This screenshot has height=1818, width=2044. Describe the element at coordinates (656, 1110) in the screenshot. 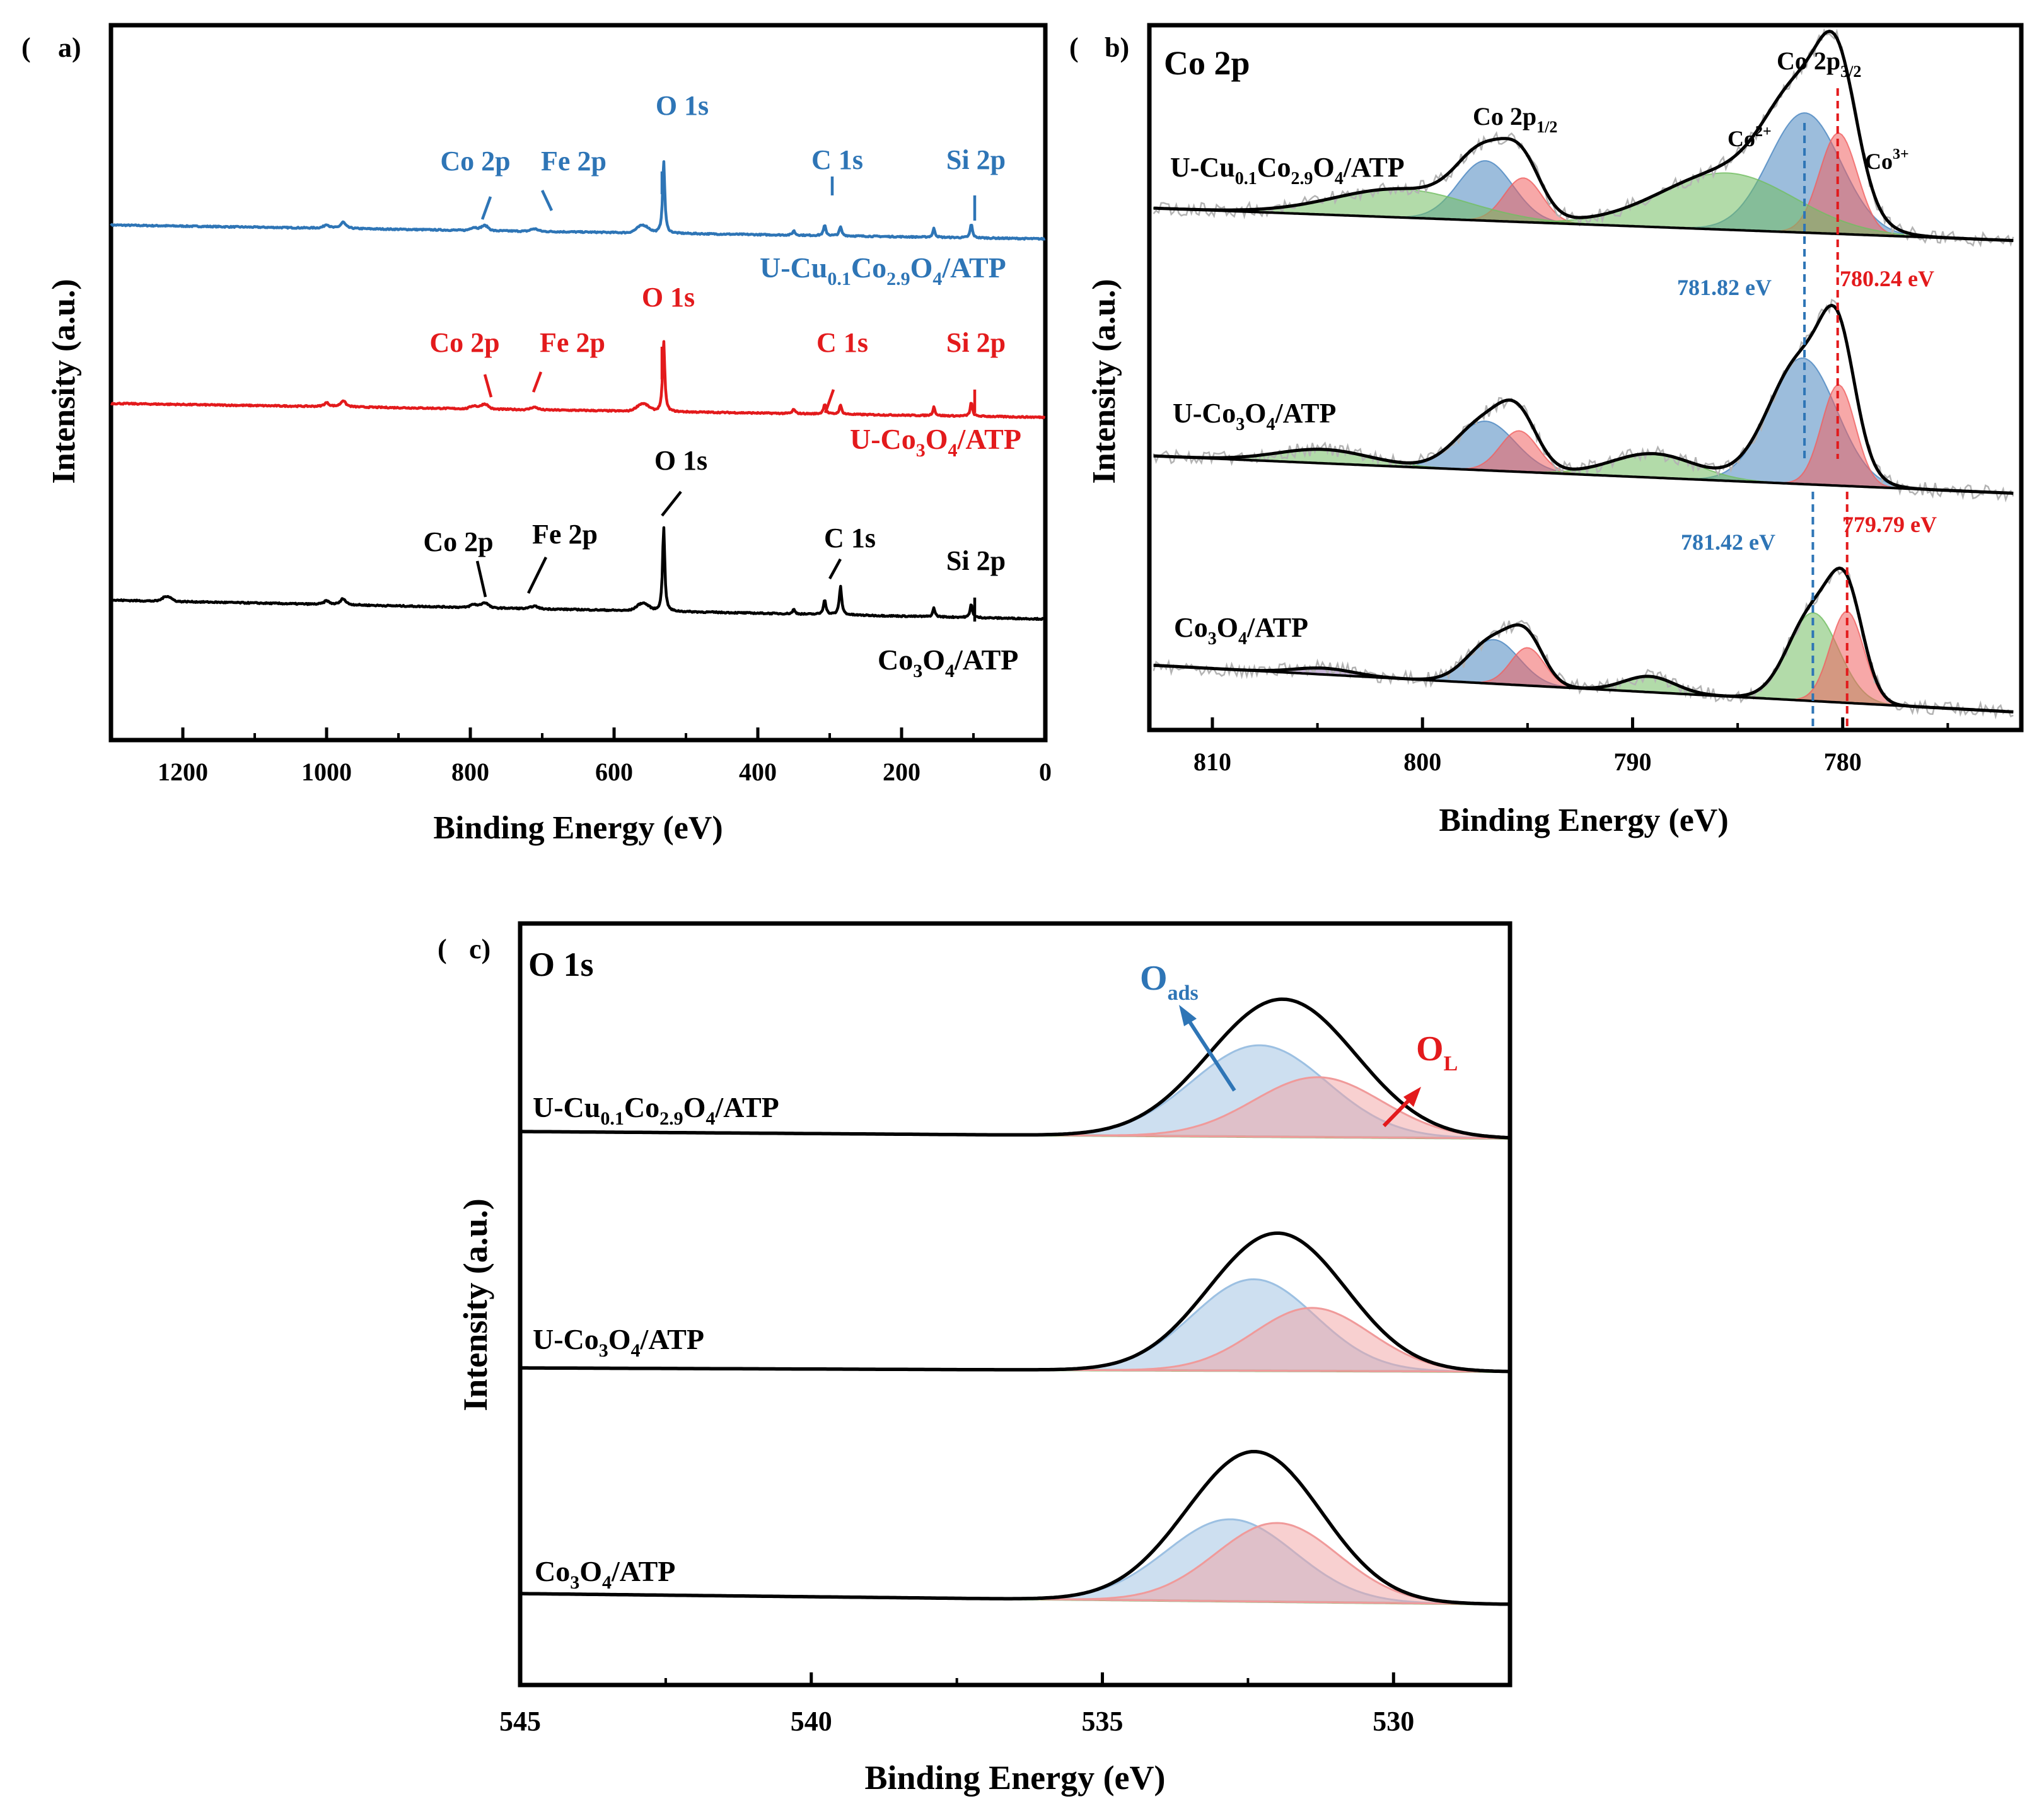

I see `panel-c-sample-label-1: U-Cu0.1Co2.9O4/ATP` at that location.